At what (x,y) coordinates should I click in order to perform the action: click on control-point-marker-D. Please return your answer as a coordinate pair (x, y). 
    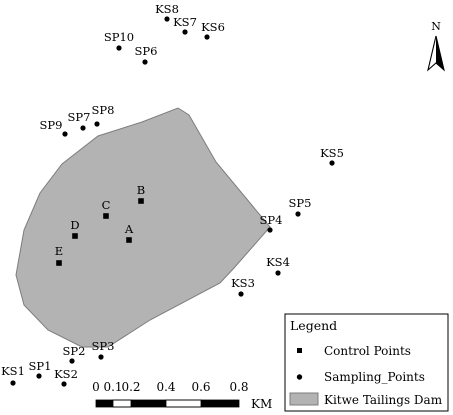
    Looking at the image, I should click on (75, 236).